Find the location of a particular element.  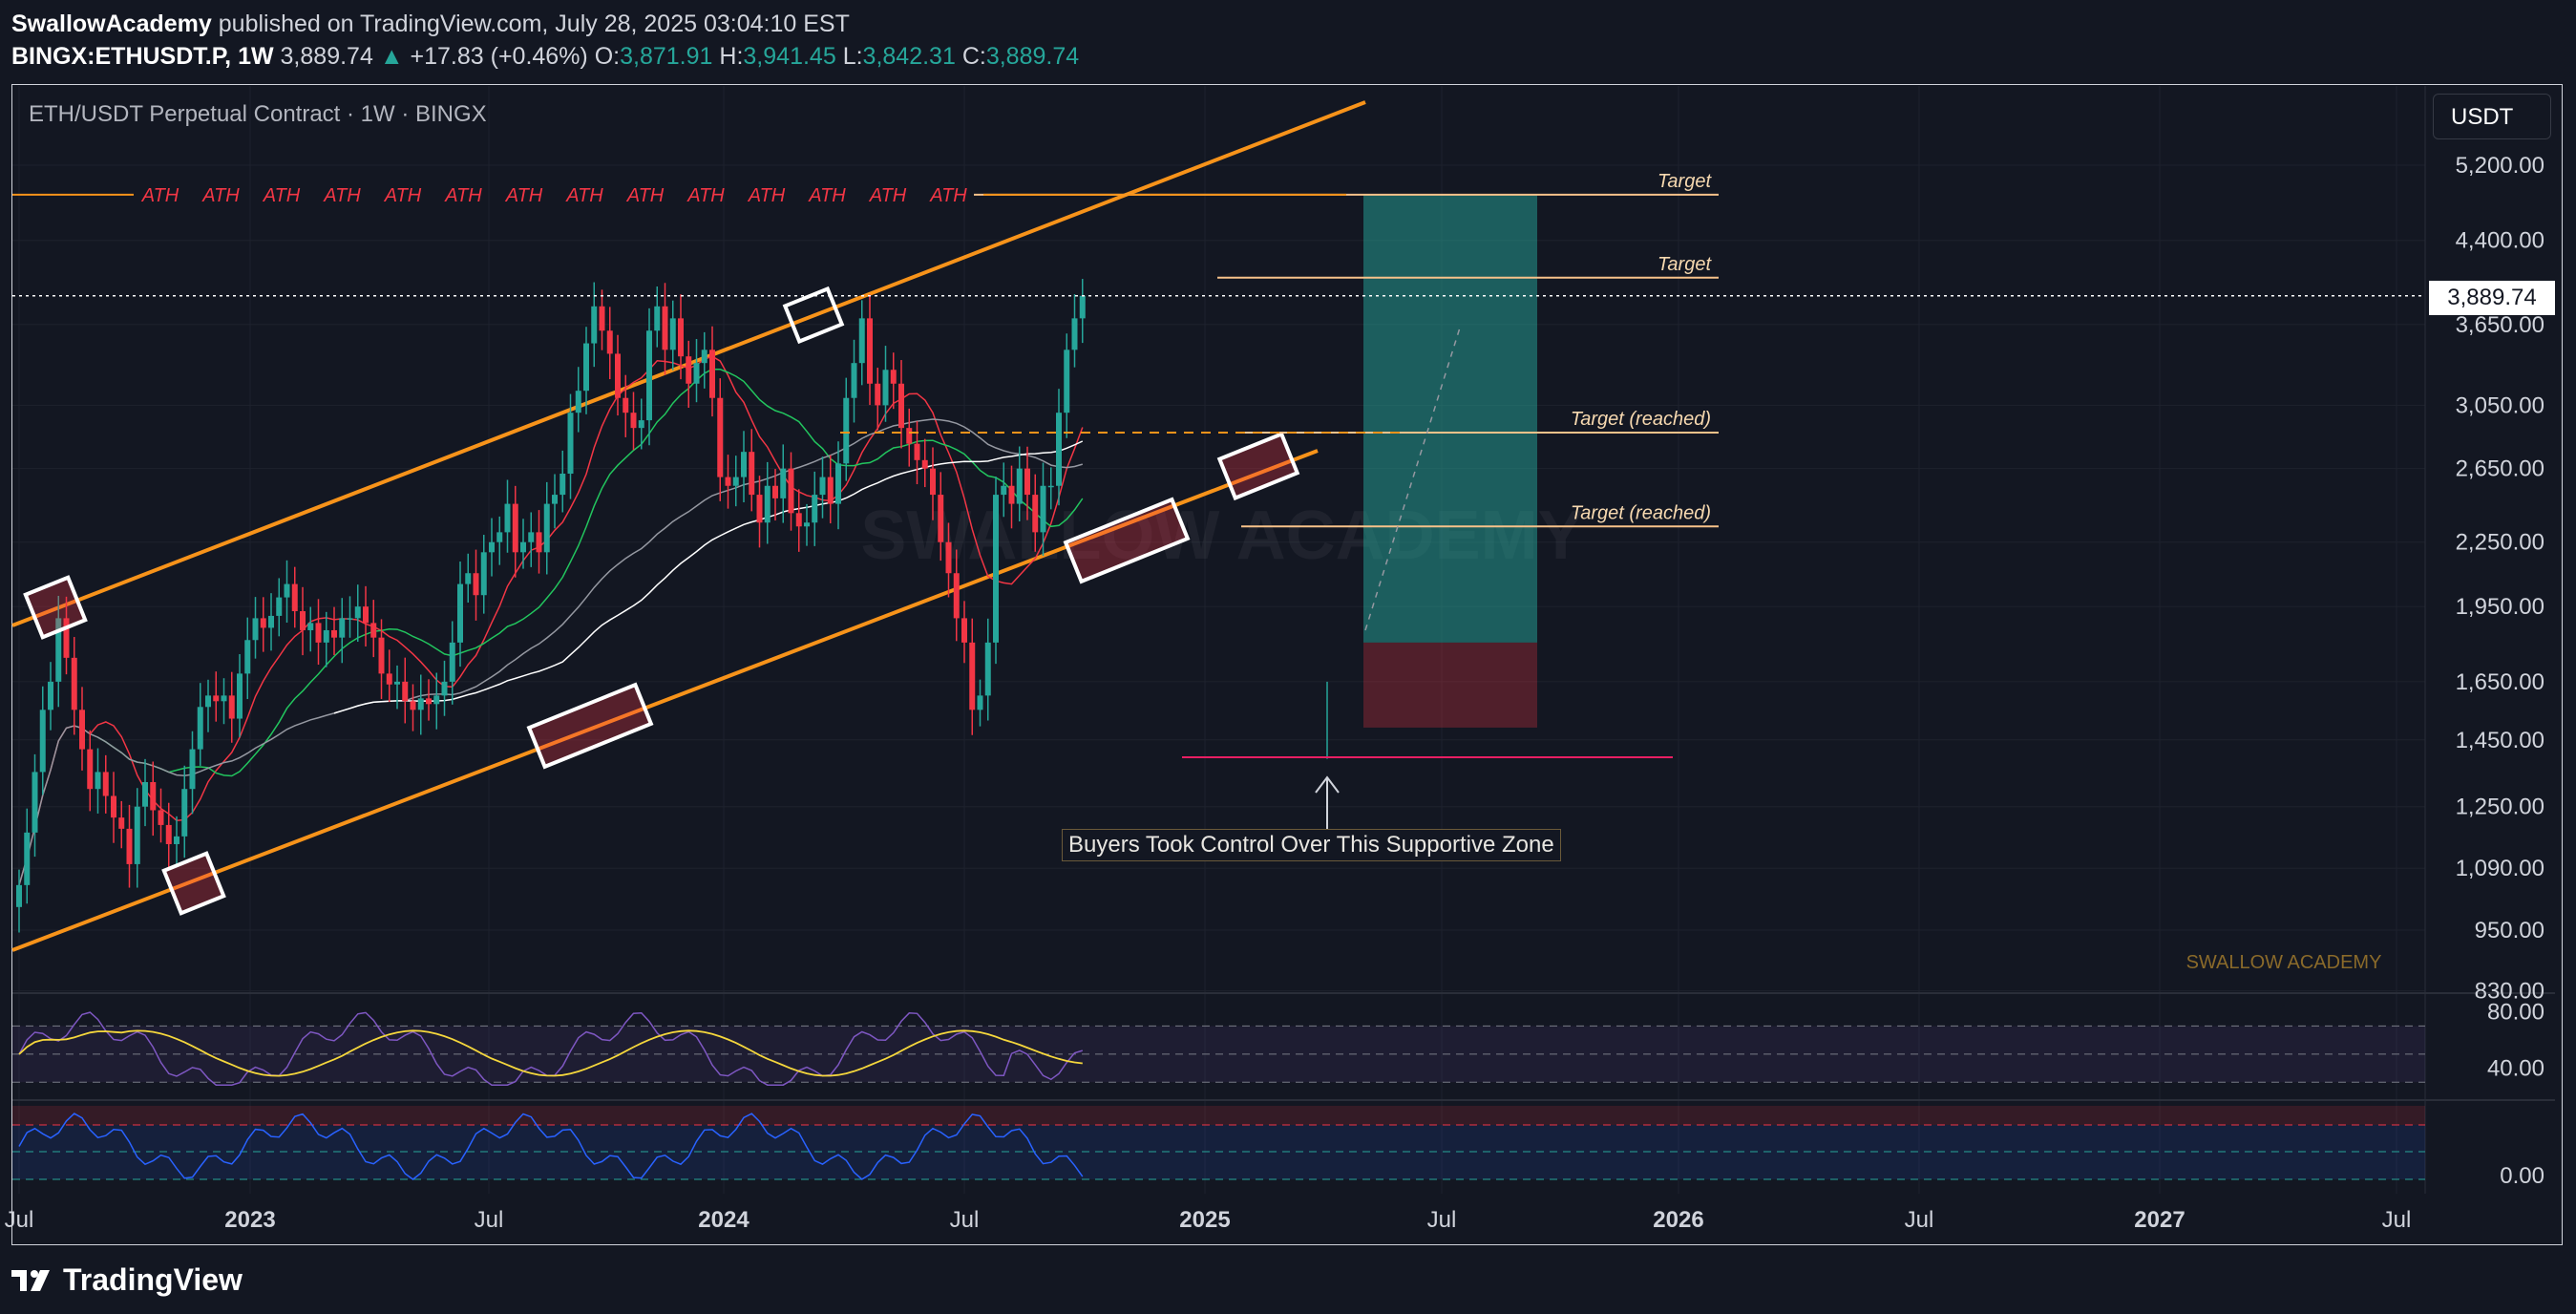

stop-zone is located at coordinates (1450, 685).